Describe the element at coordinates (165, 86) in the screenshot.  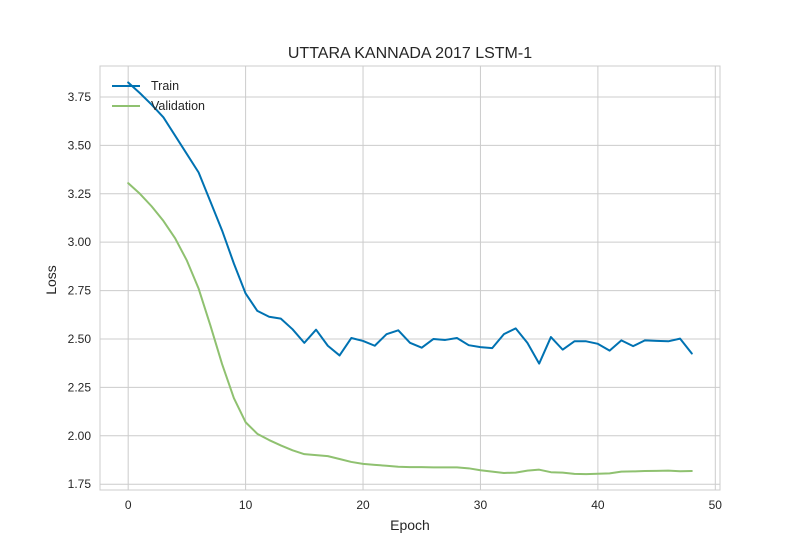
I see `legend-label: Train` at that location.